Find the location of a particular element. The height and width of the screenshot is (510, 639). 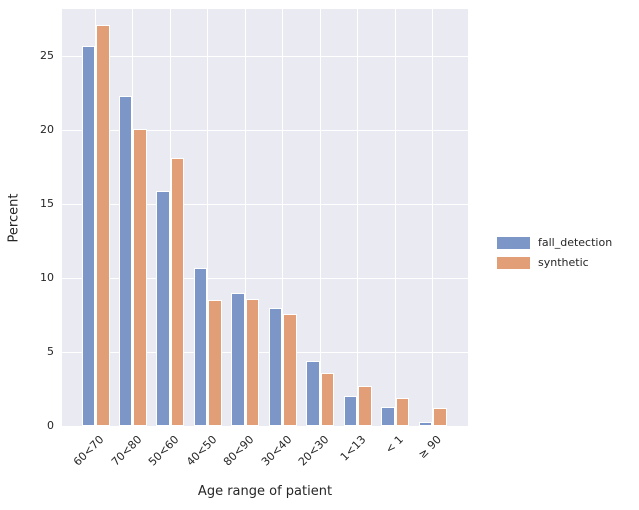

x-tick-label-6: 20<30 is located at coordinates (313, 451).